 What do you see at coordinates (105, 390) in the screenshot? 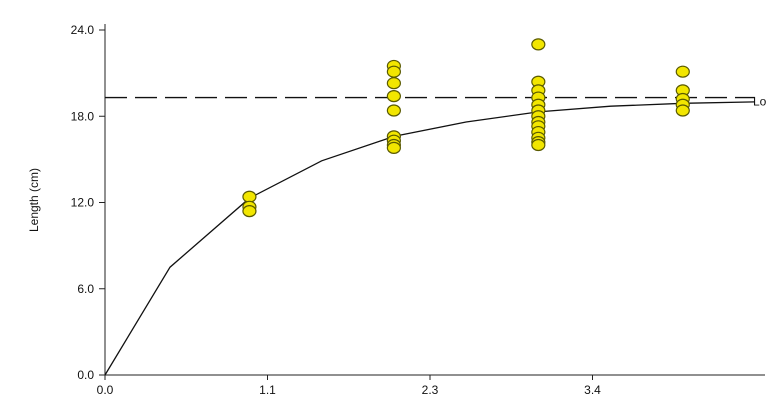
I see `x-tick-label: 0.0` at bounding box center [105, 390].